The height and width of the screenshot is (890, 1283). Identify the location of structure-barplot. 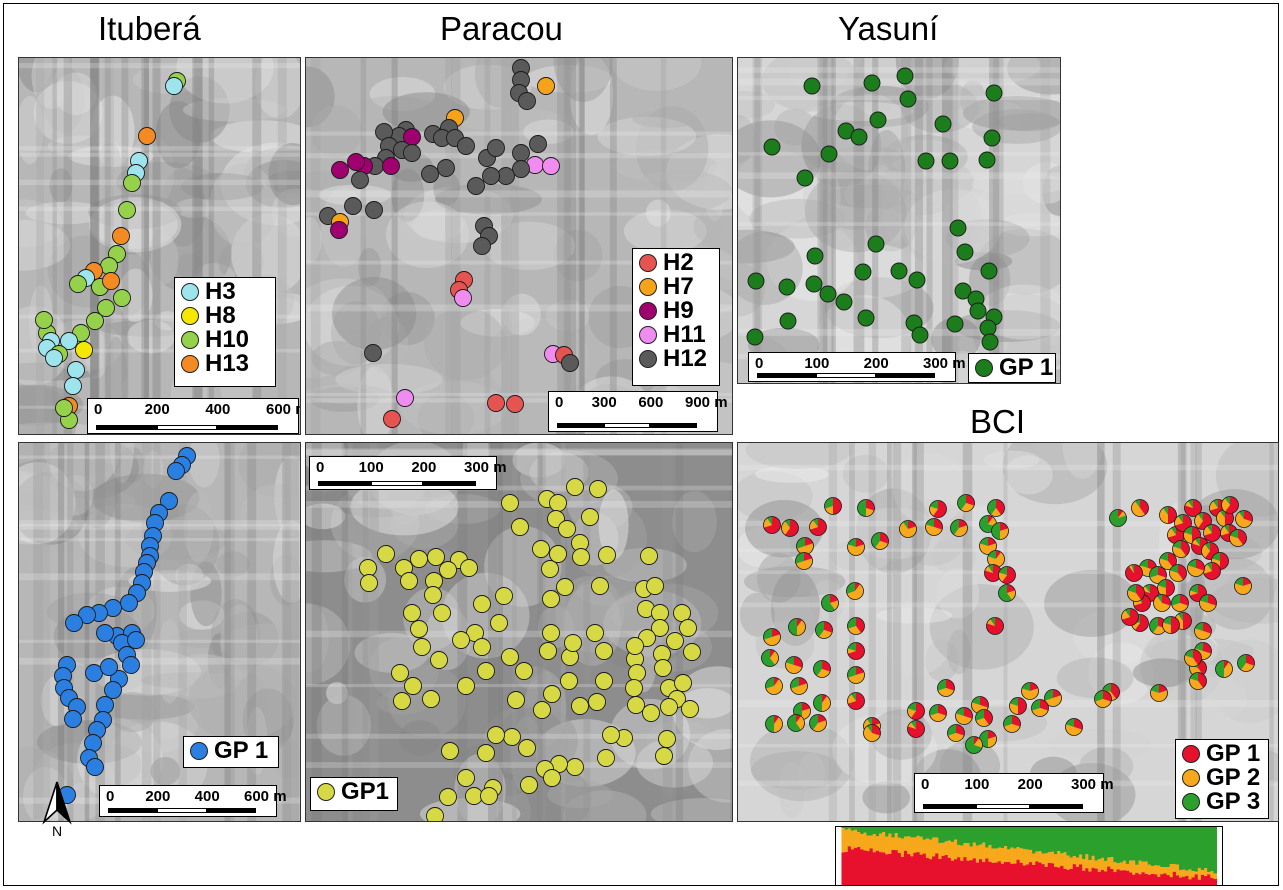
(1029, 856).